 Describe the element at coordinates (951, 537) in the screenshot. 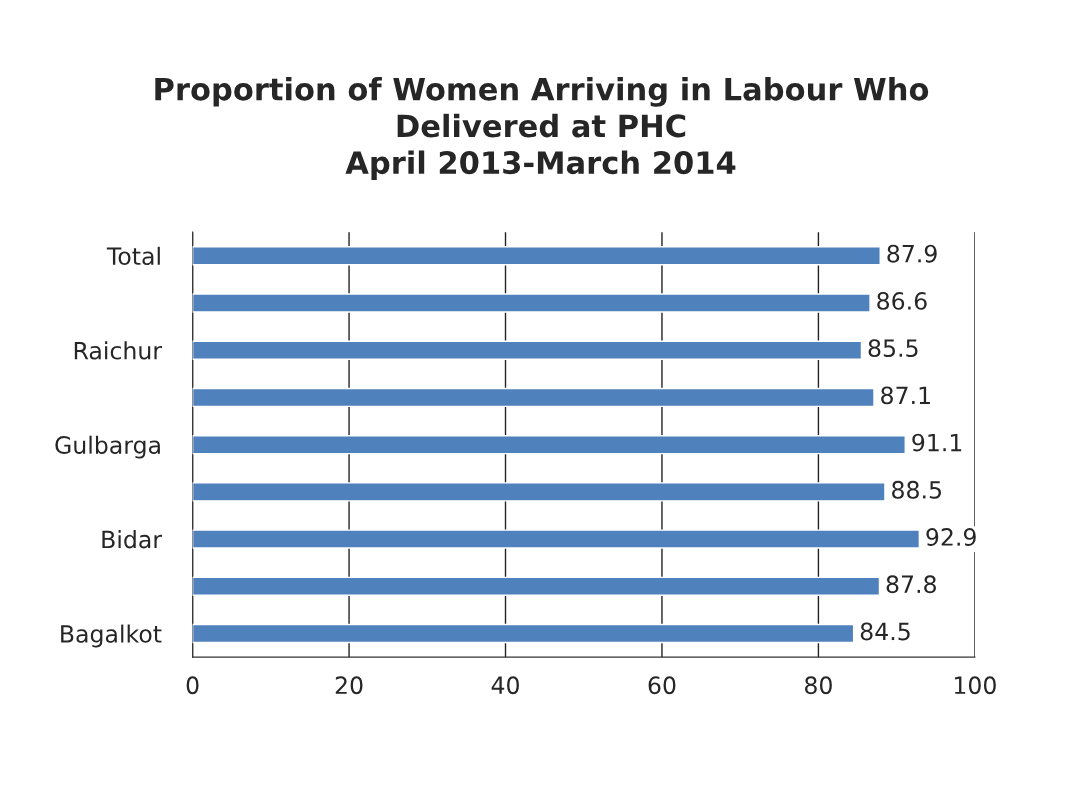

I see `data-label: 92.9` at that location.